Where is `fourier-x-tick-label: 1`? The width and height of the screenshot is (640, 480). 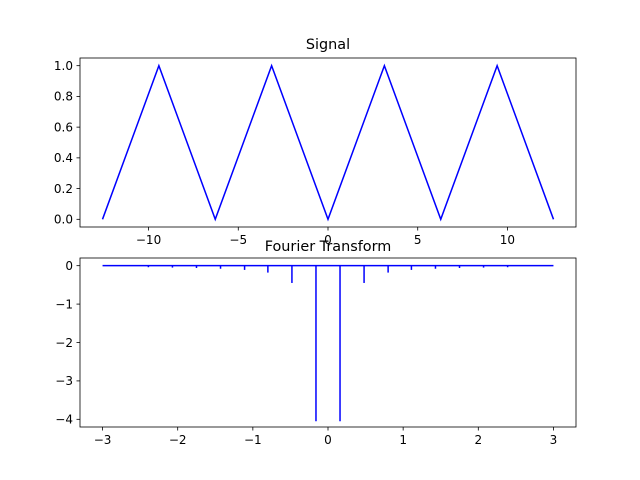 fourier-x-tick-label: 1 is located at coordinates (403, 440).